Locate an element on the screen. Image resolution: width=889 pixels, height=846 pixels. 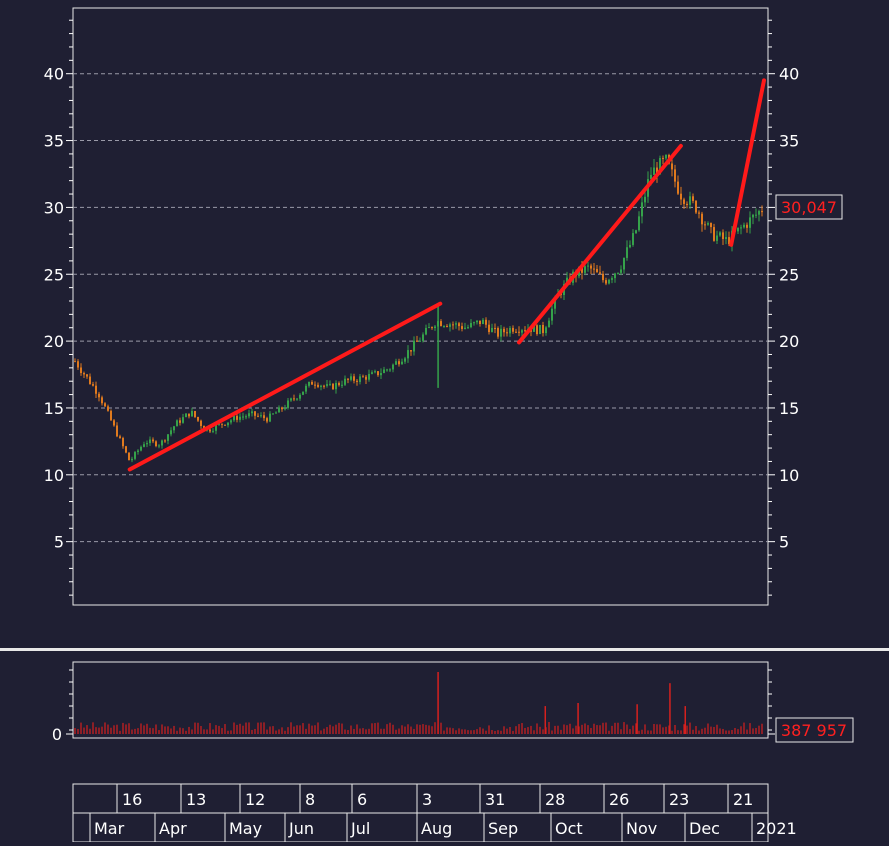
day-label: 31 is located at coordinates (495, 799).